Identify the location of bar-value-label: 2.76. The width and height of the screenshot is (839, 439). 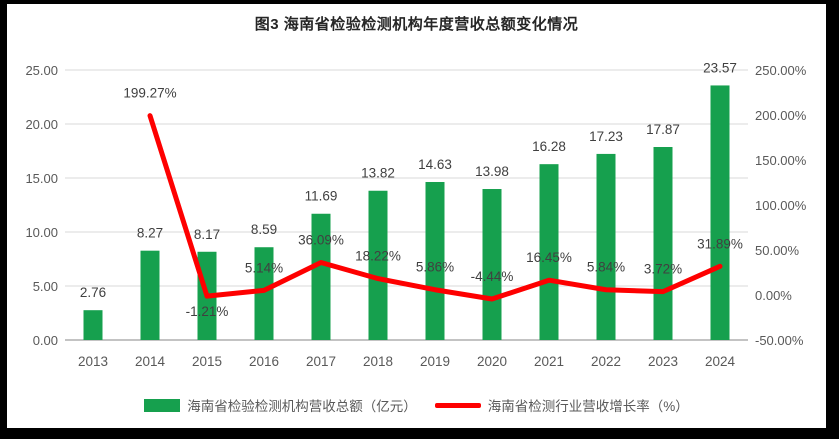
(93, 292).